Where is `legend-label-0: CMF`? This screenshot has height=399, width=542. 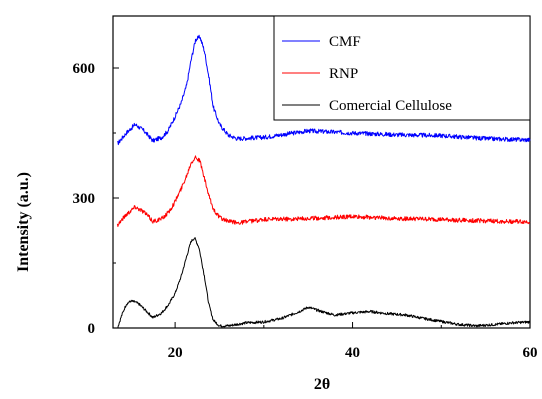
legend-label-0: CMF is located at coordinates (345, 42).